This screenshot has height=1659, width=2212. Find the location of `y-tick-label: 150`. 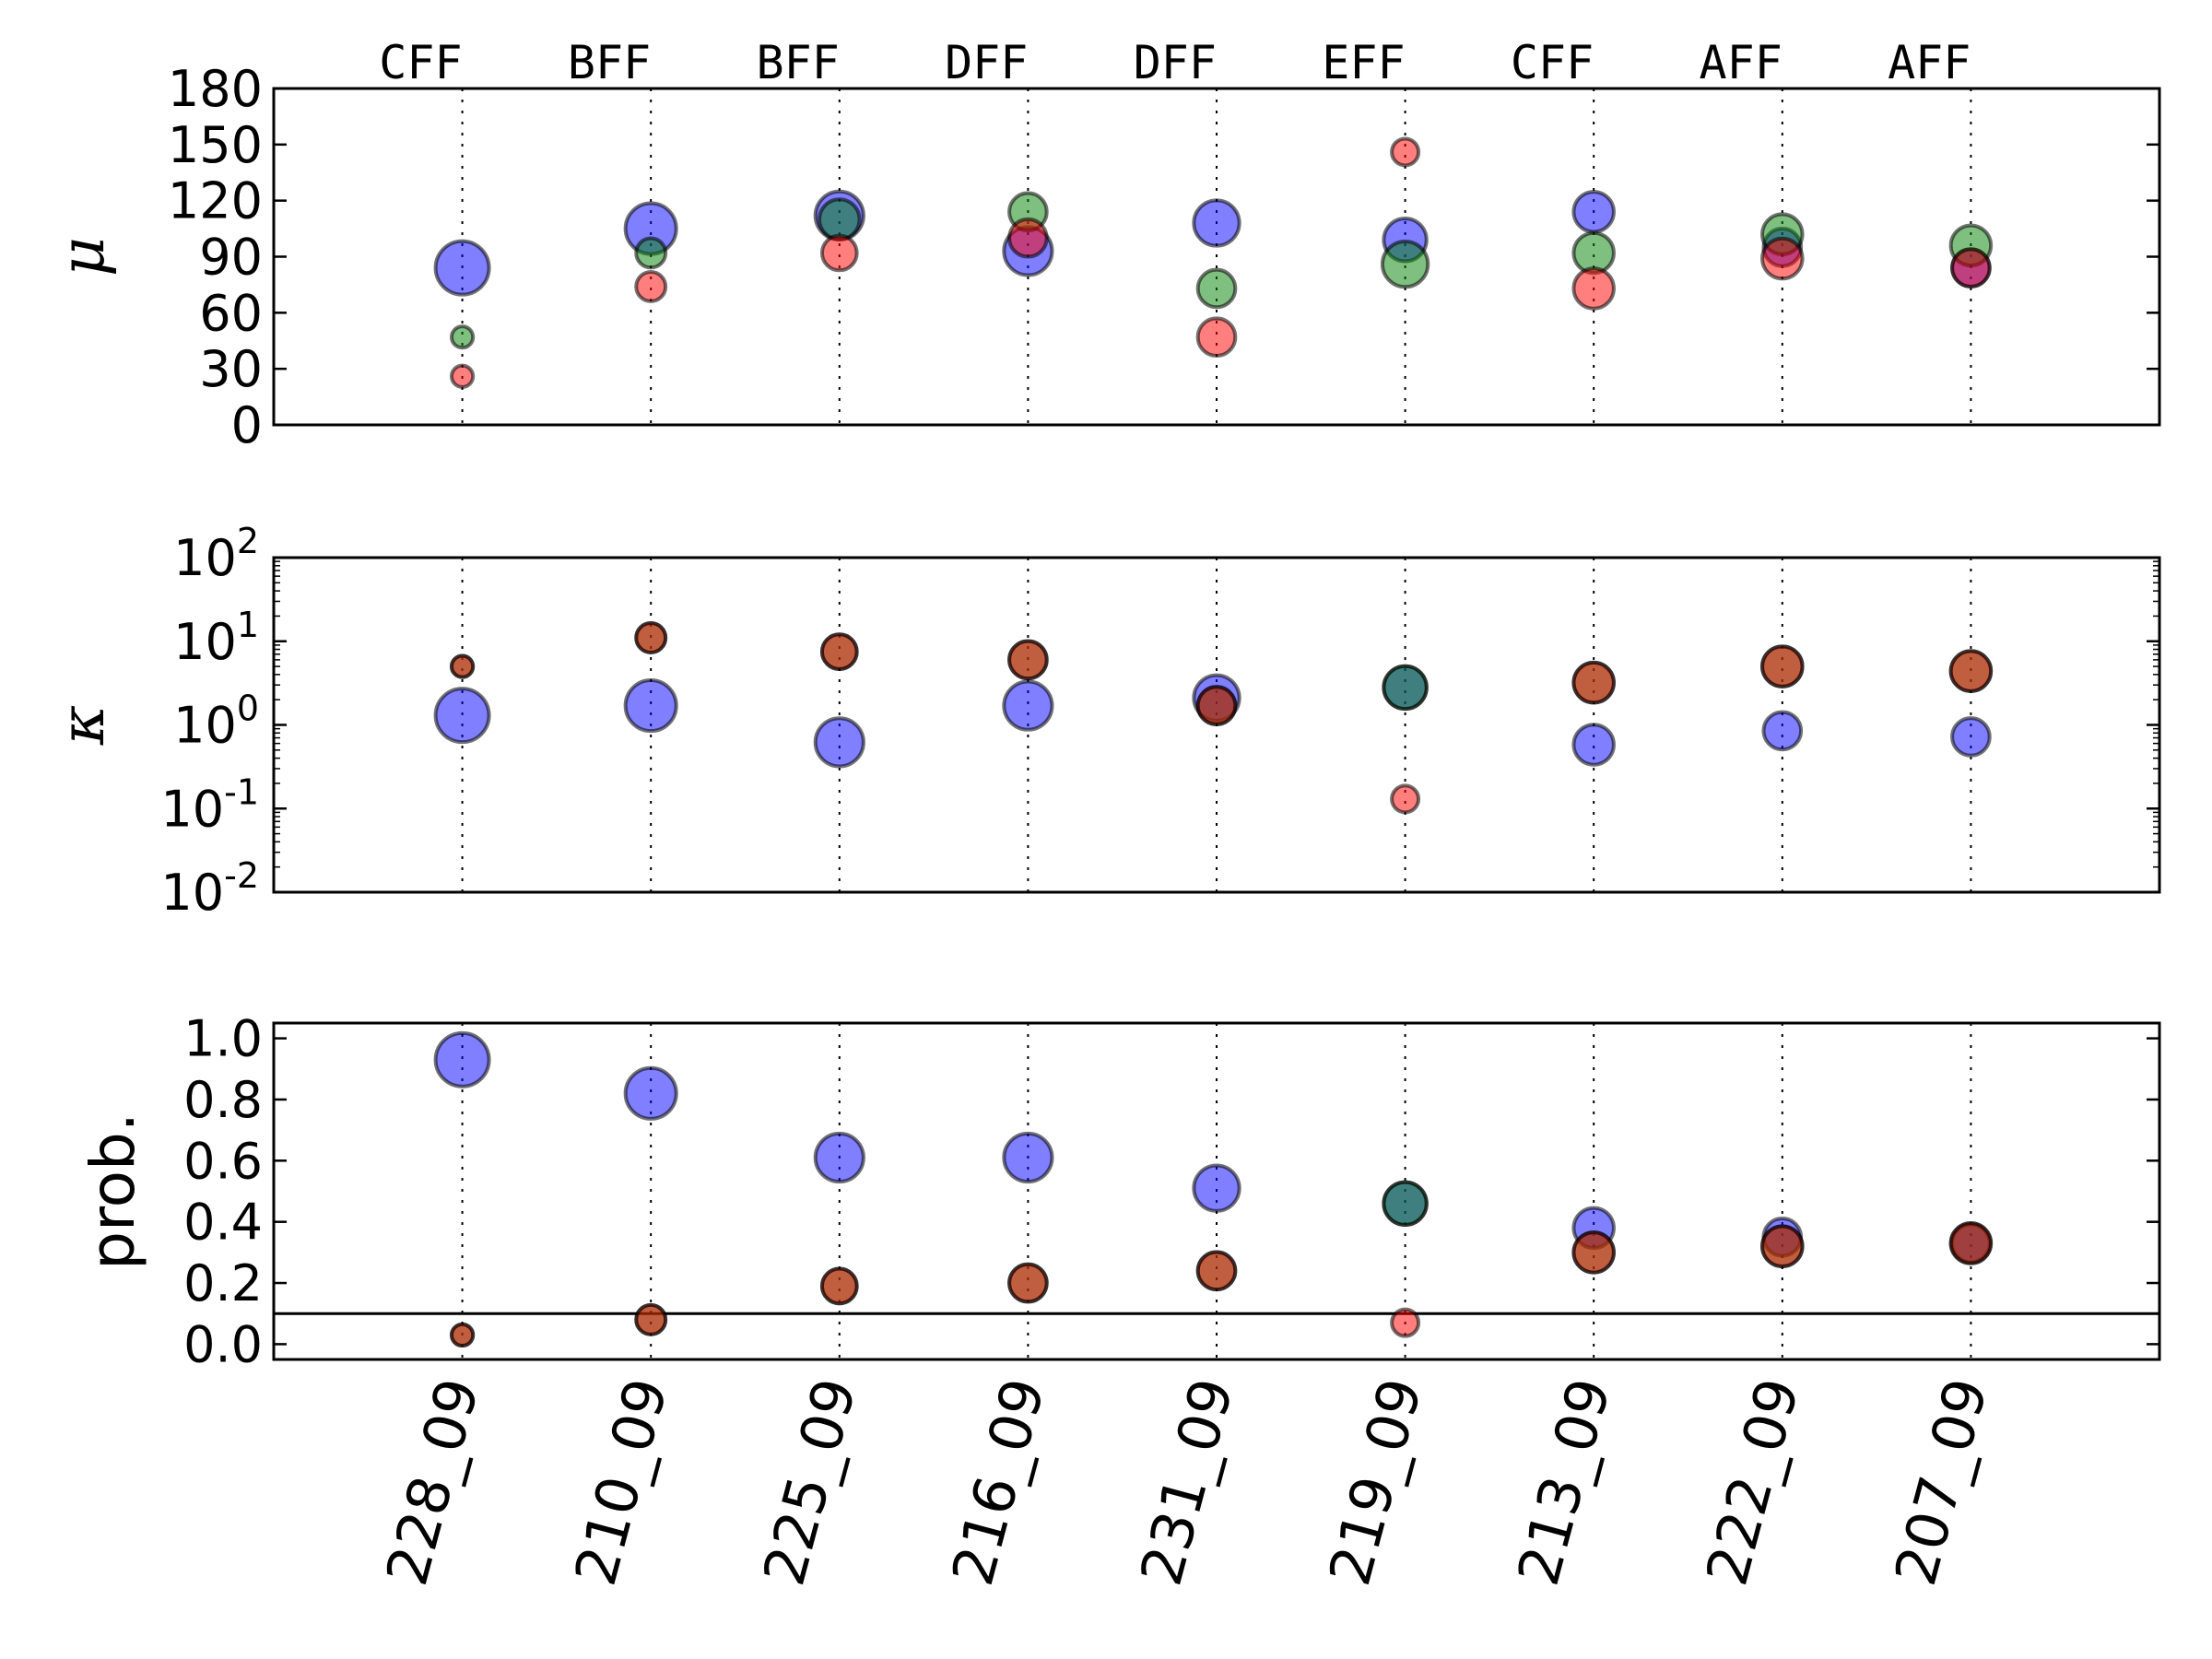

y-tick-label: 150 is located at coordinates (215, 145).